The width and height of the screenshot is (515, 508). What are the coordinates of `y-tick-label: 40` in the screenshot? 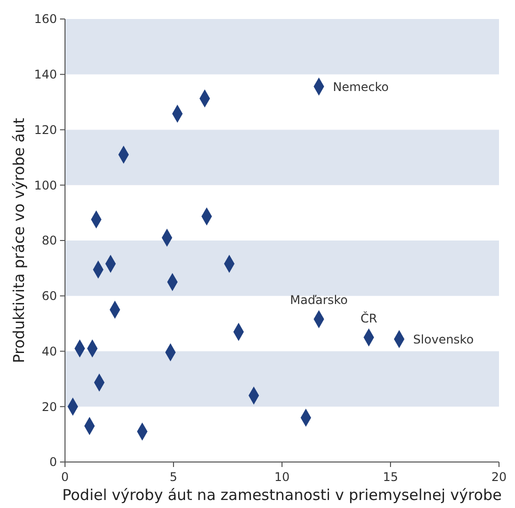 It's located at (49, 351).